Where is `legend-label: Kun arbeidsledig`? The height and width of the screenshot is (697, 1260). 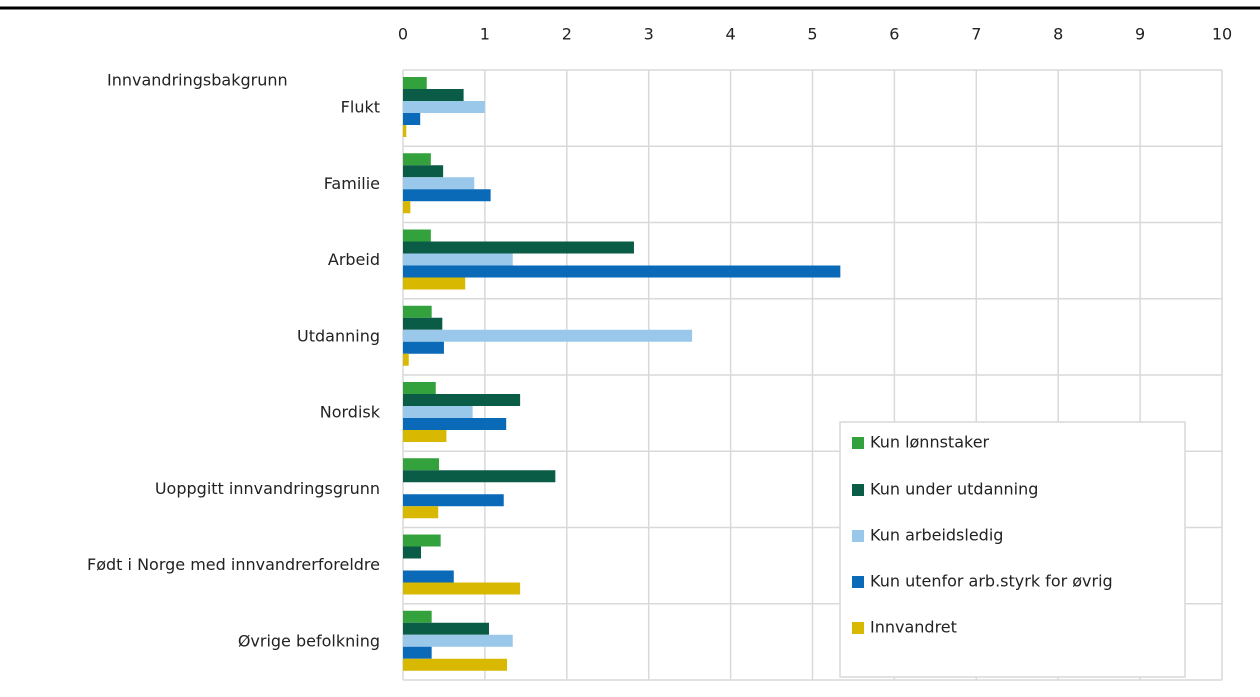 legend-label: Kun arbeidsledig is located at coordinates (936, 535).